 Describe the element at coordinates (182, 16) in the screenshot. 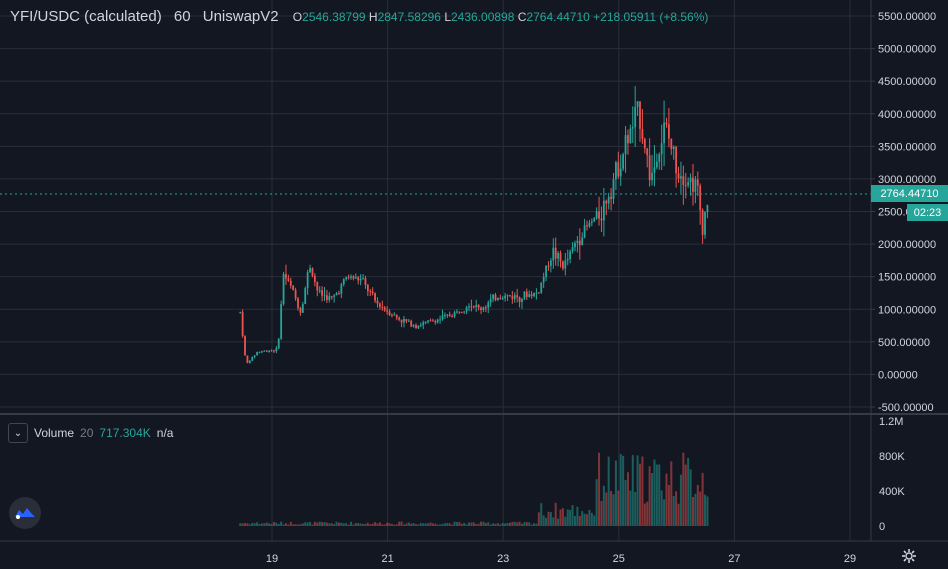

I see `interval-label: 60` at that location.